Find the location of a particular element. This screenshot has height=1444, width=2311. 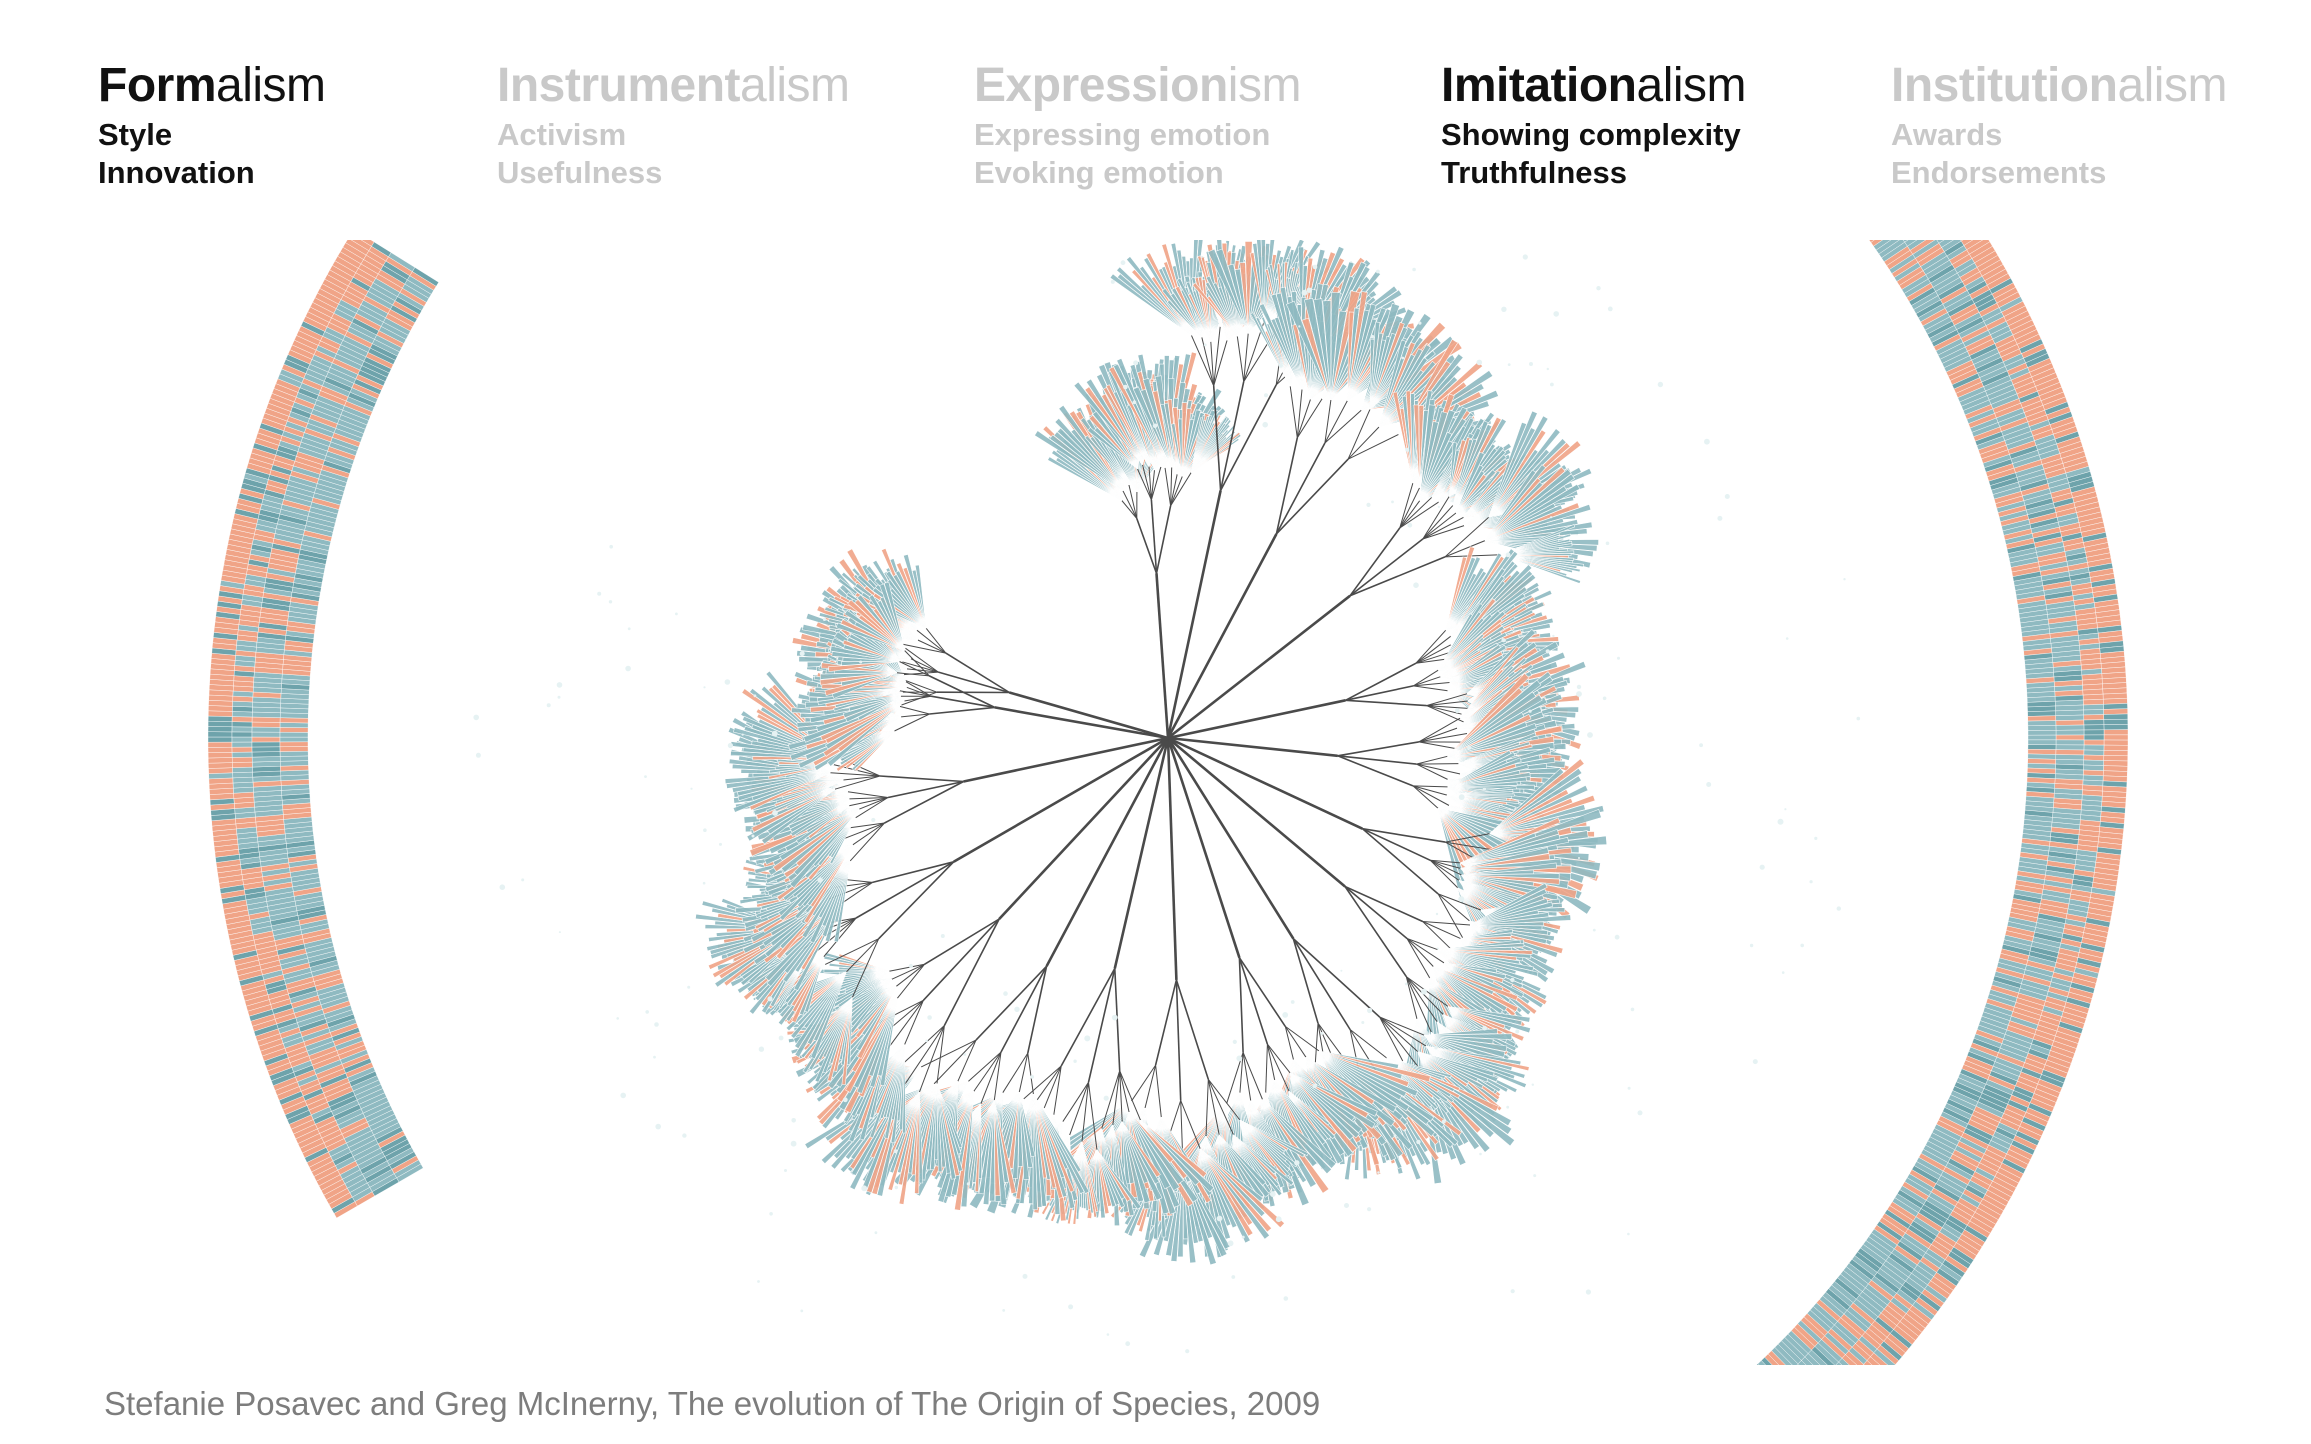

header-column-formalism: Formalism Style Innovation is located at coordinates (308, 124).